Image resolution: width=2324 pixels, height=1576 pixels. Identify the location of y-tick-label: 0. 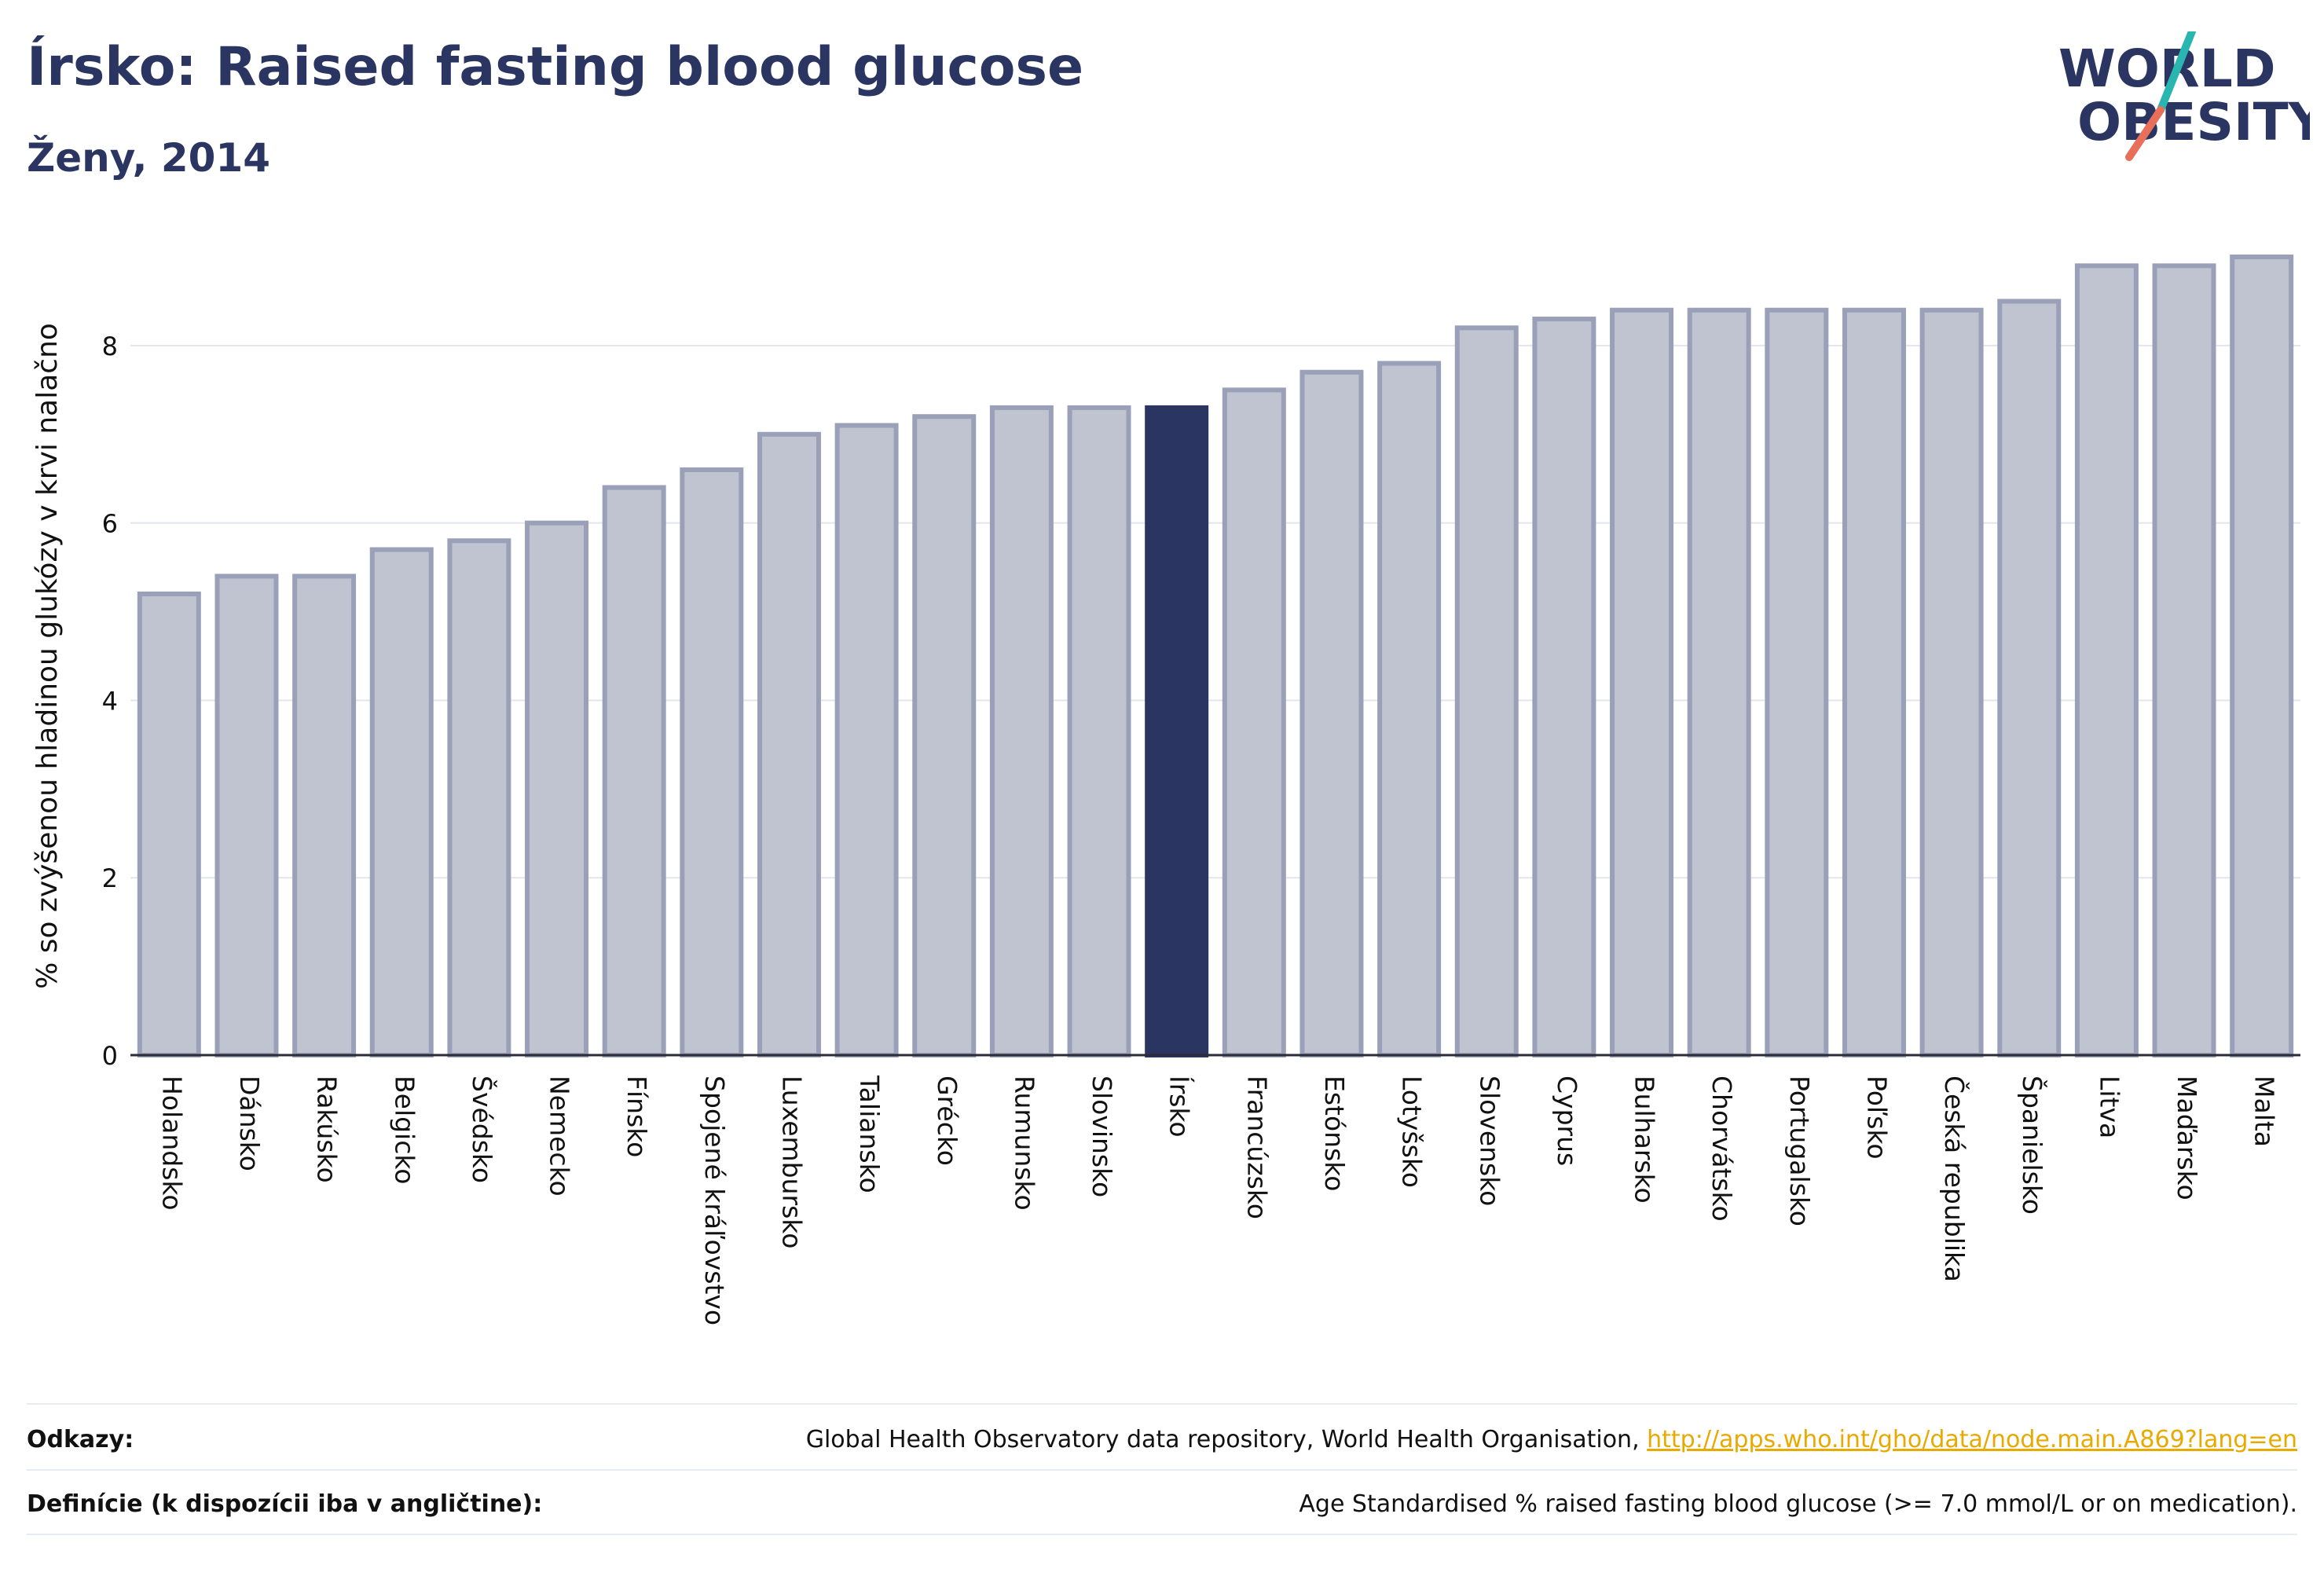
(110, 1056).